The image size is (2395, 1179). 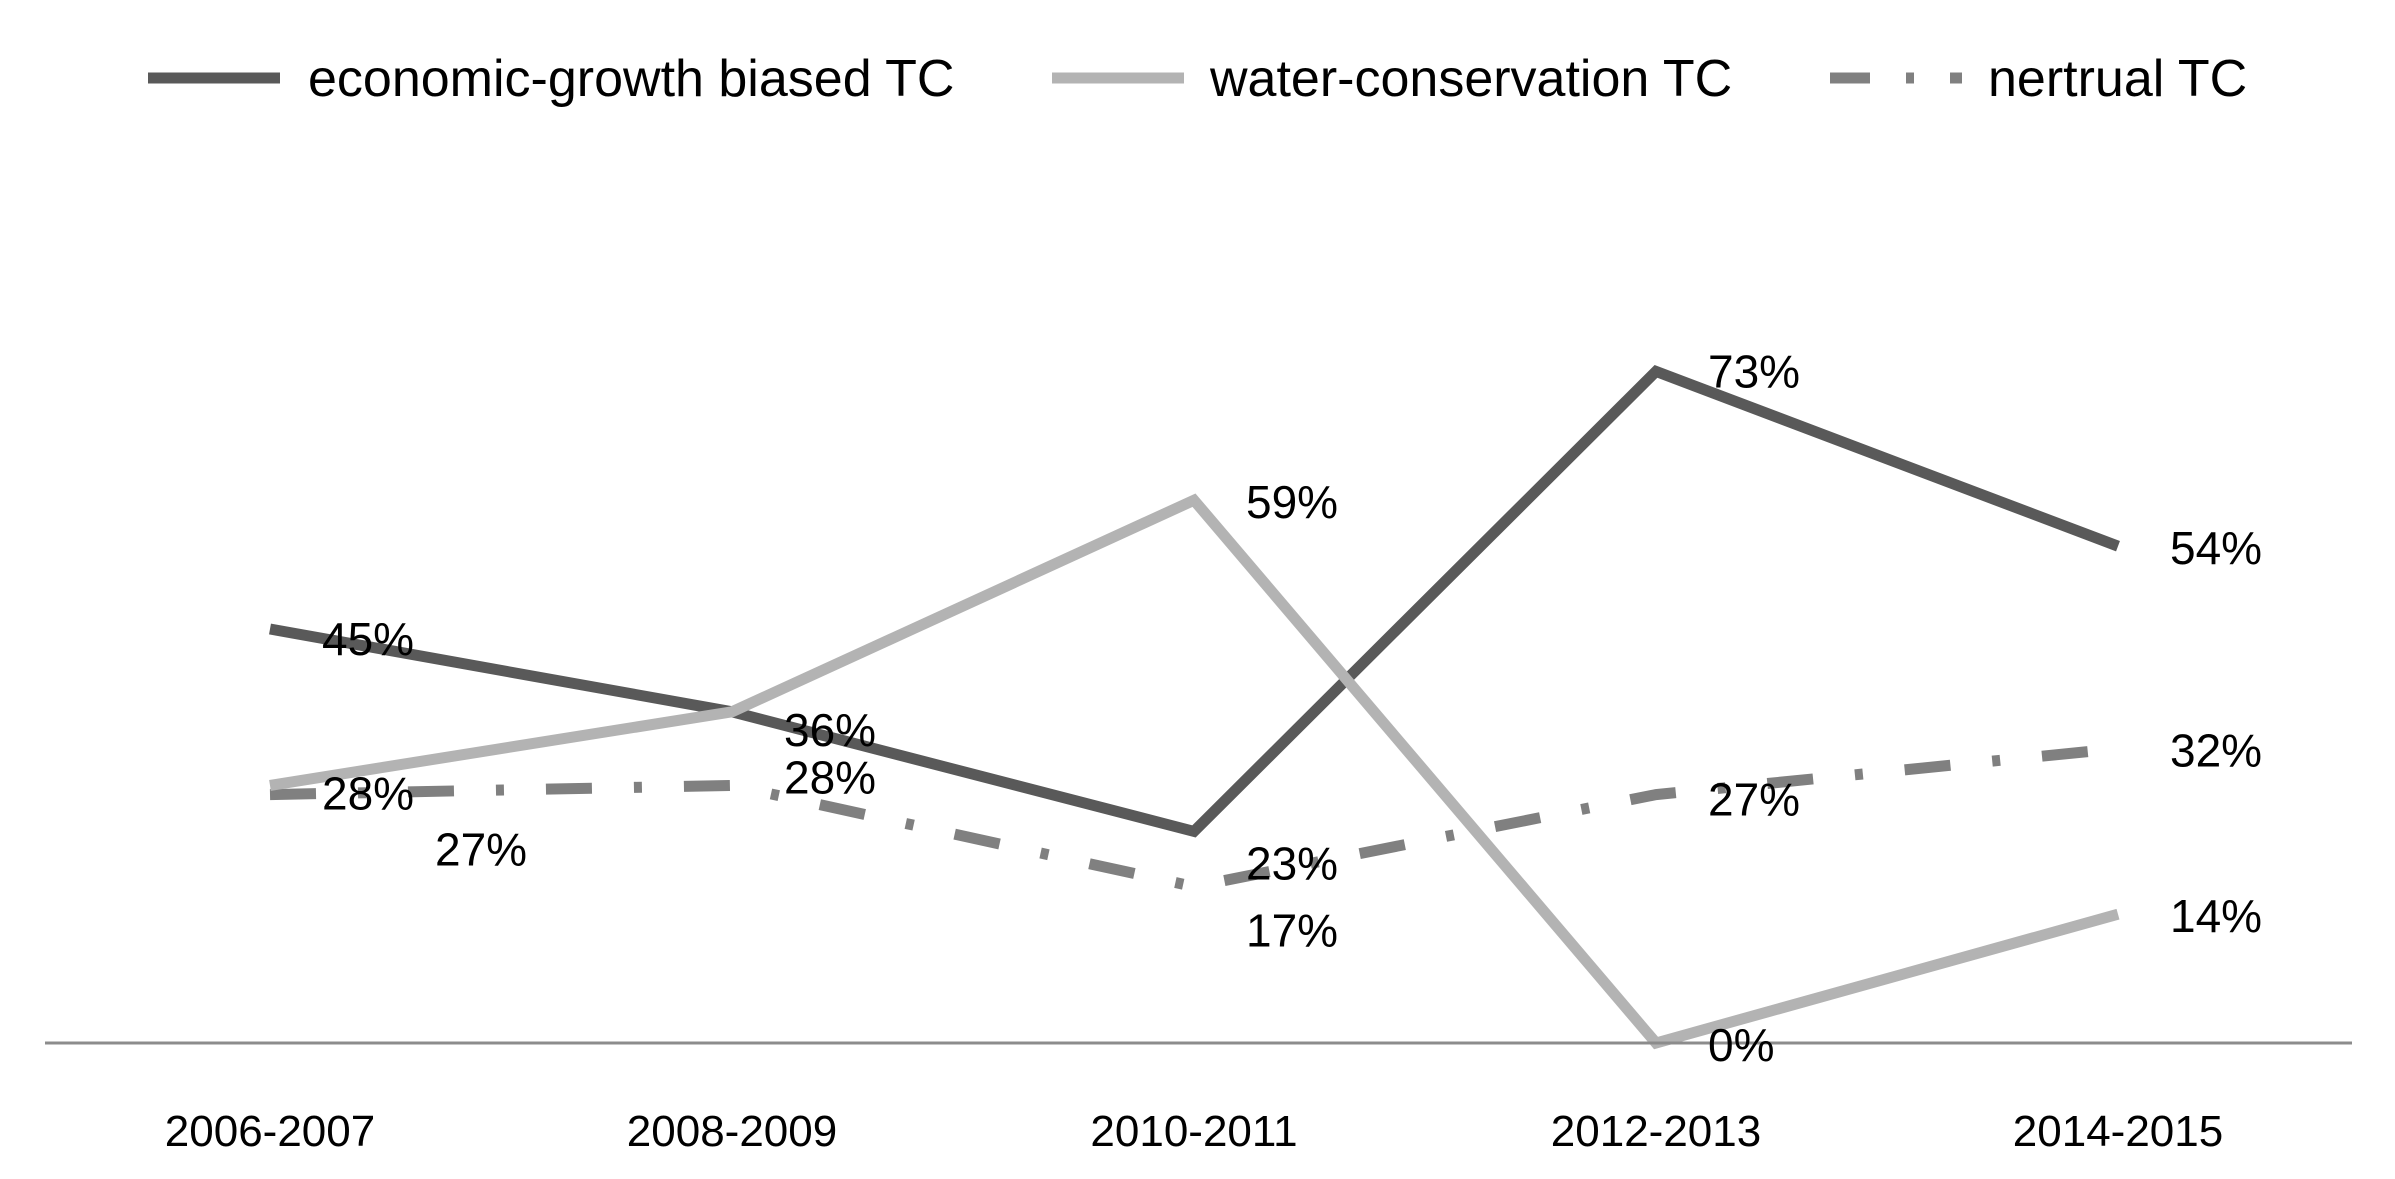 I want to click on x-tick-label: 2012-2013, so click(x=1656, y=1131).